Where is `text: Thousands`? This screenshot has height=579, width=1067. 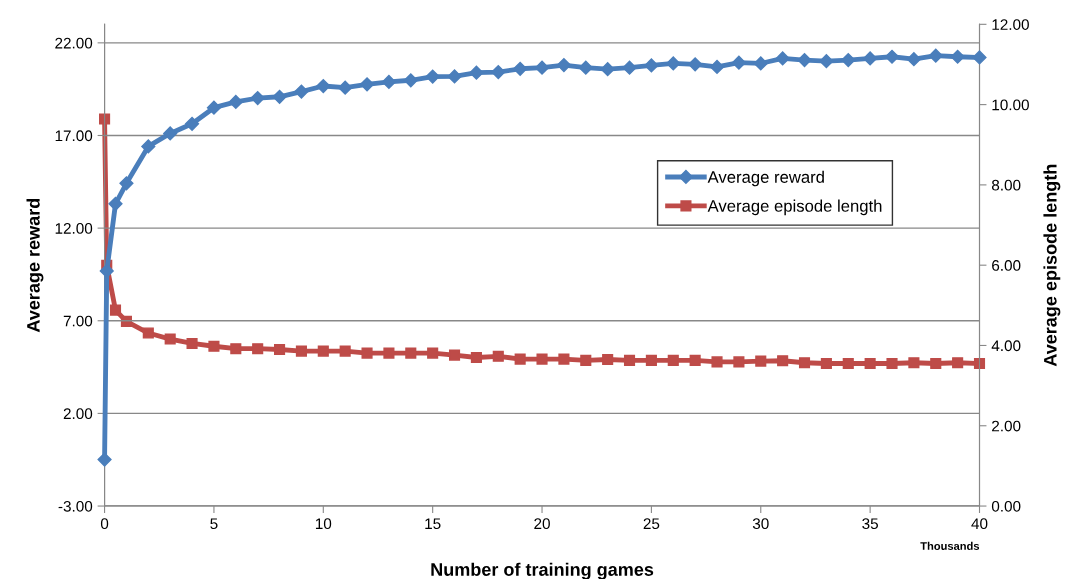 text: Thousands is located at coordinates (950, 545).